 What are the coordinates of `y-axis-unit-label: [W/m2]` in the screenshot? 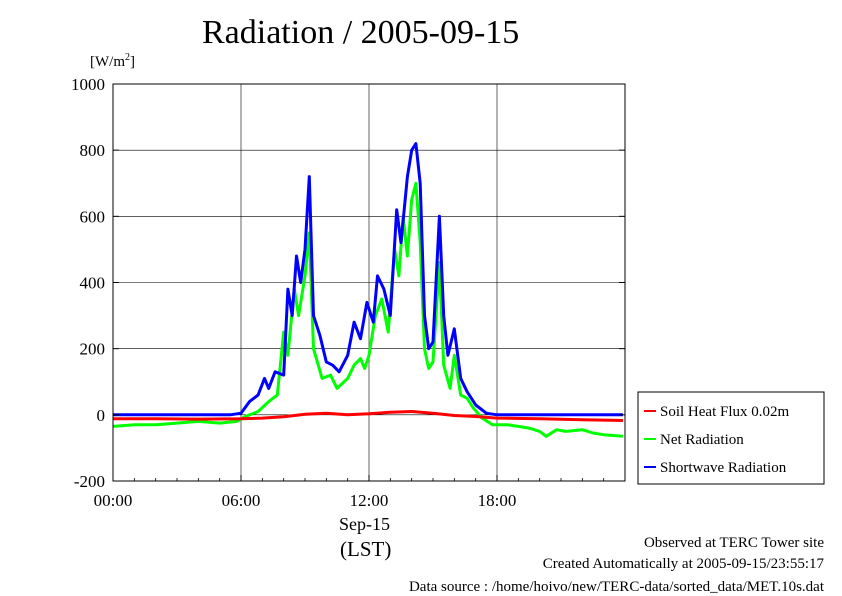 It's located at (112, 61).